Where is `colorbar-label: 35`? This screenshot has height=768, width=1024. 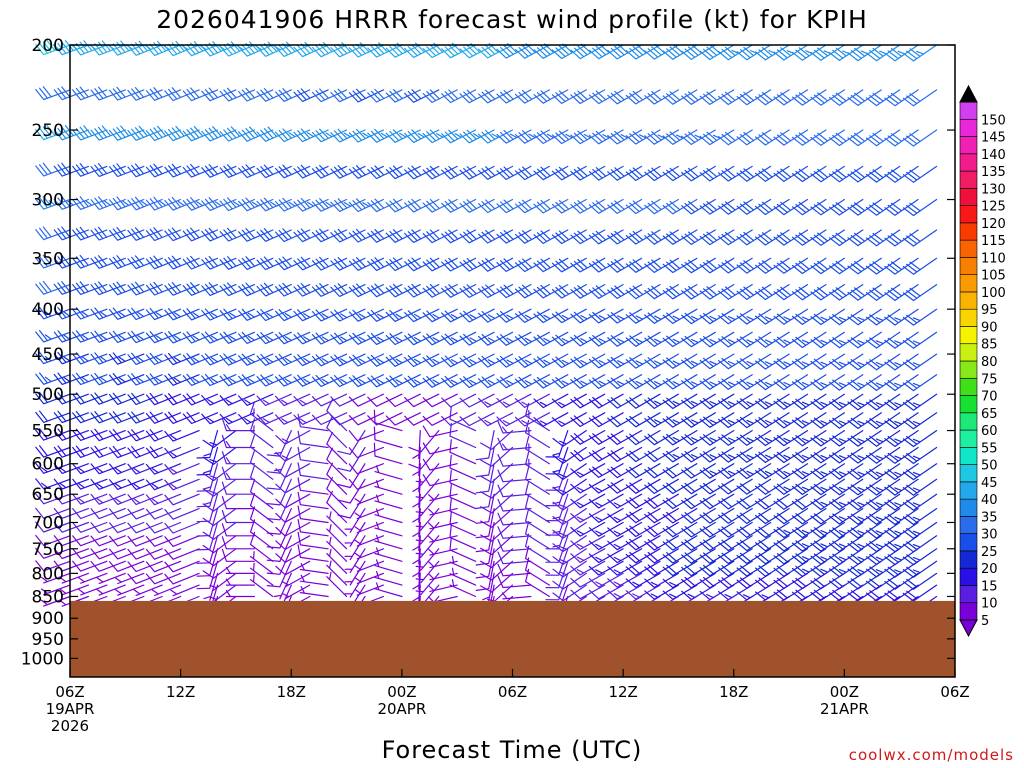 colorbar-label: 35 is located at coordinates (989, 517).